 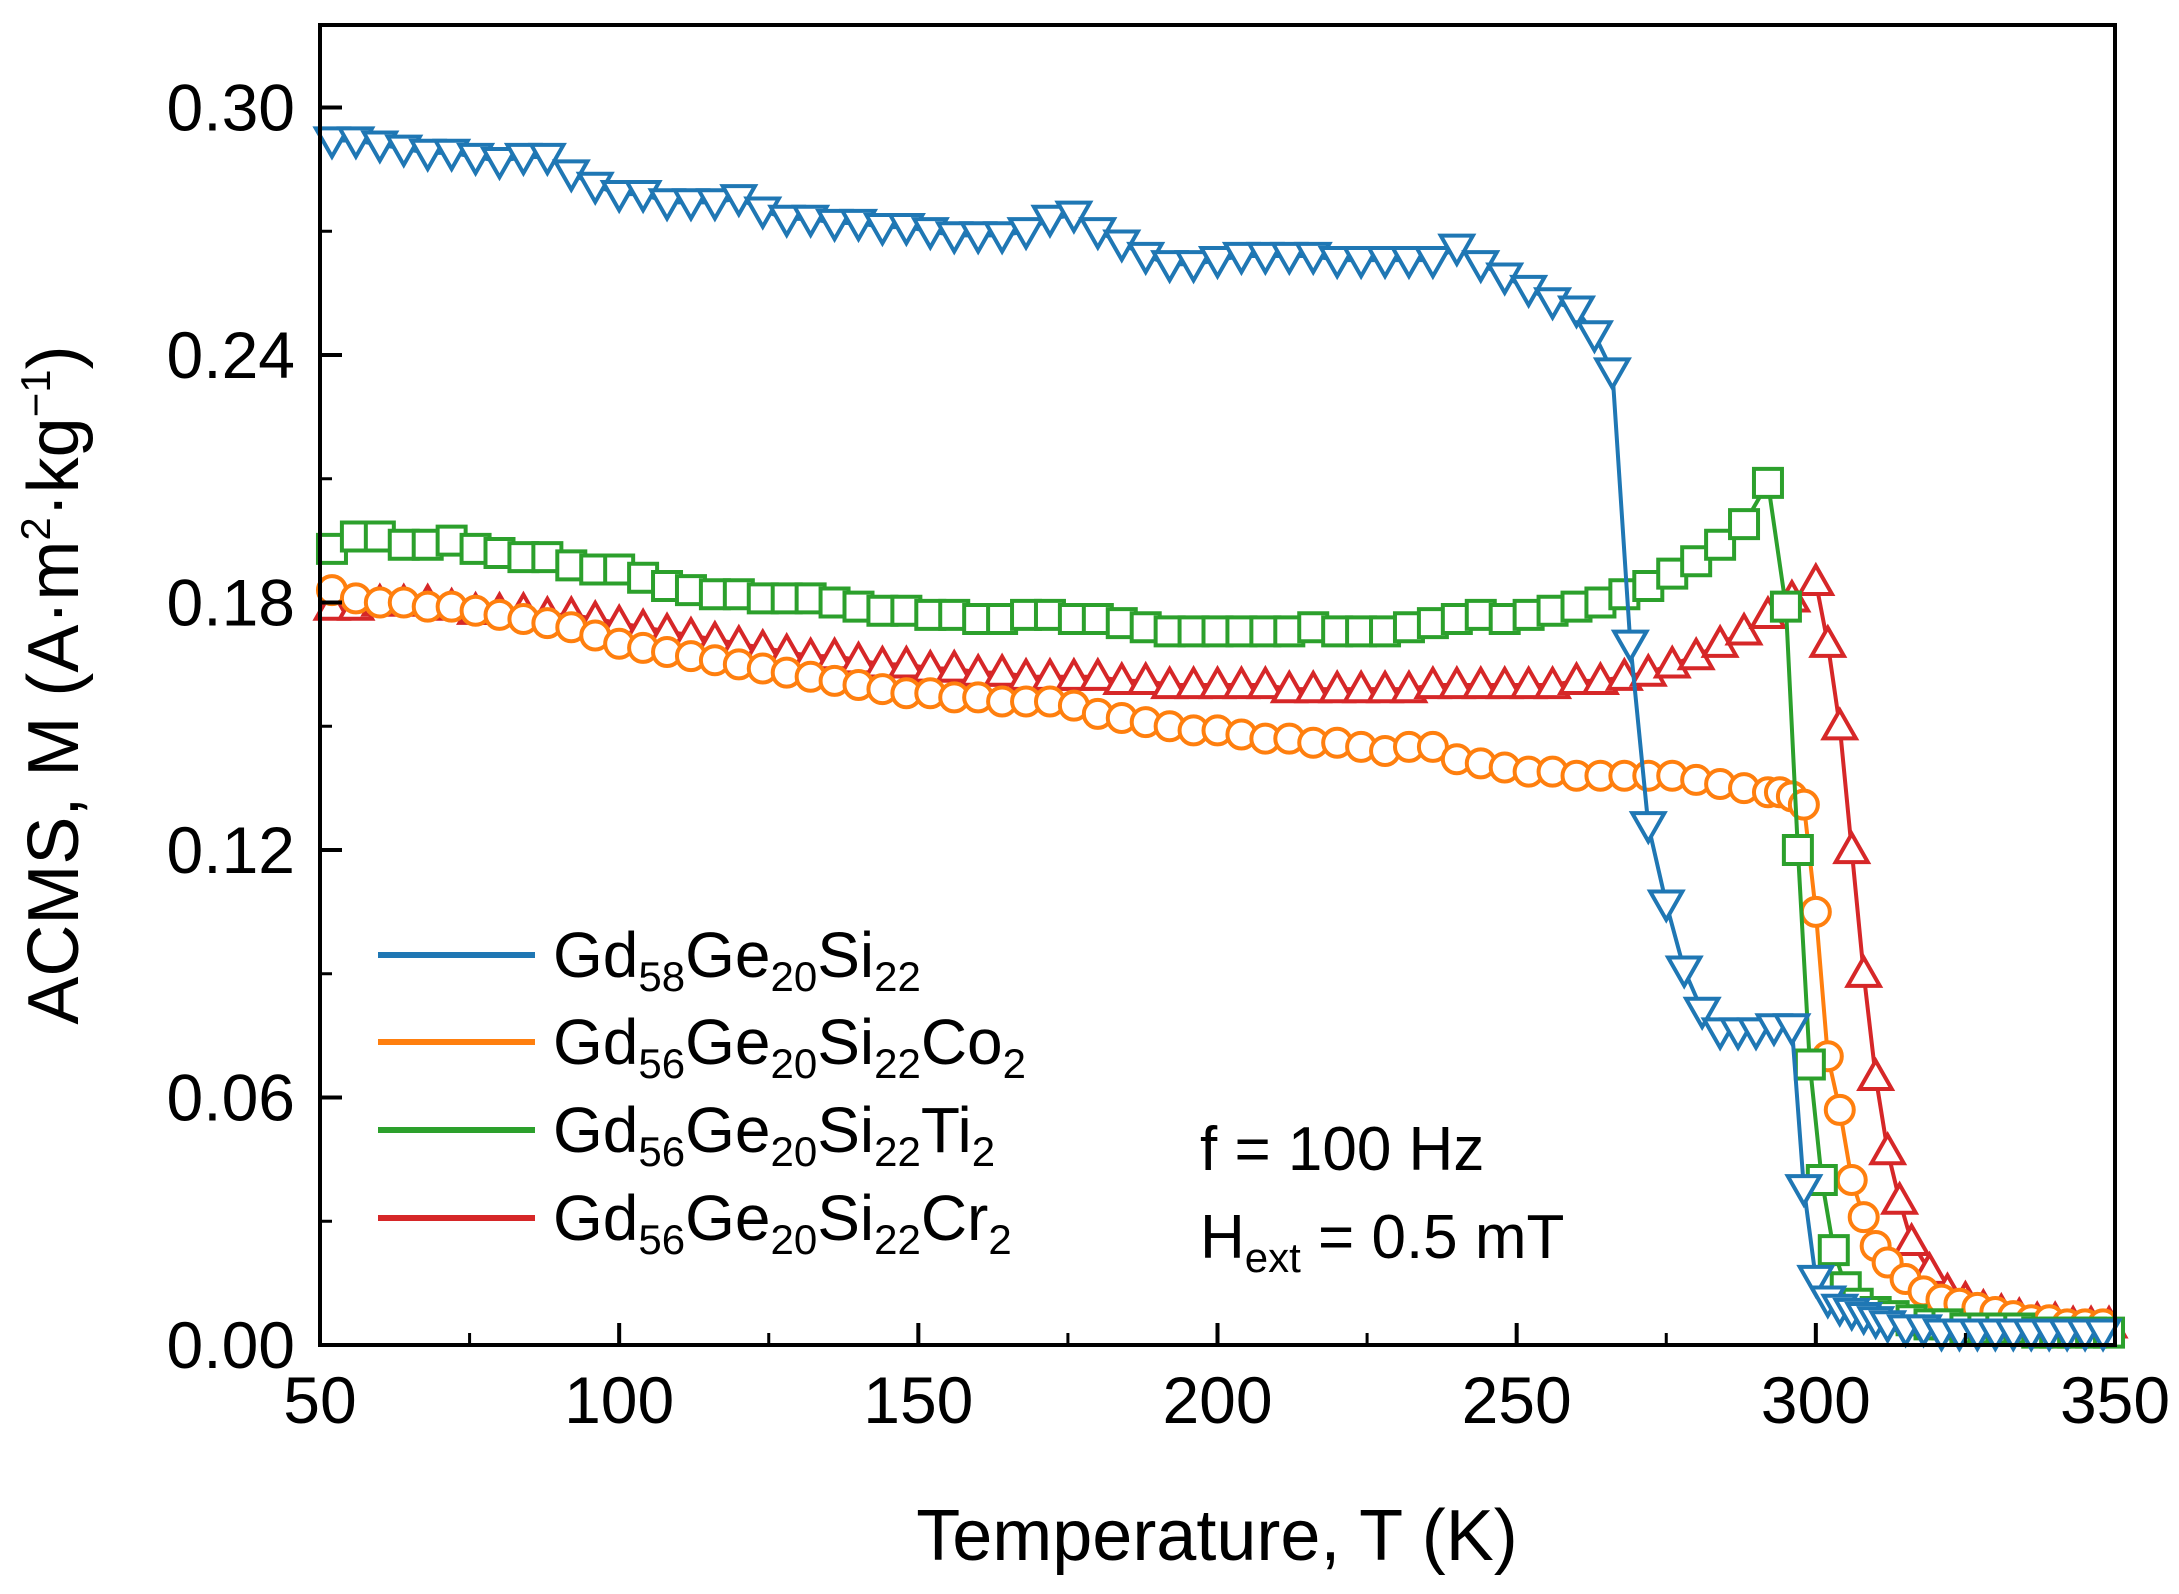 I want to click on annotation-frequency: f = 100 Hz, so click(x=1342, y=1149).